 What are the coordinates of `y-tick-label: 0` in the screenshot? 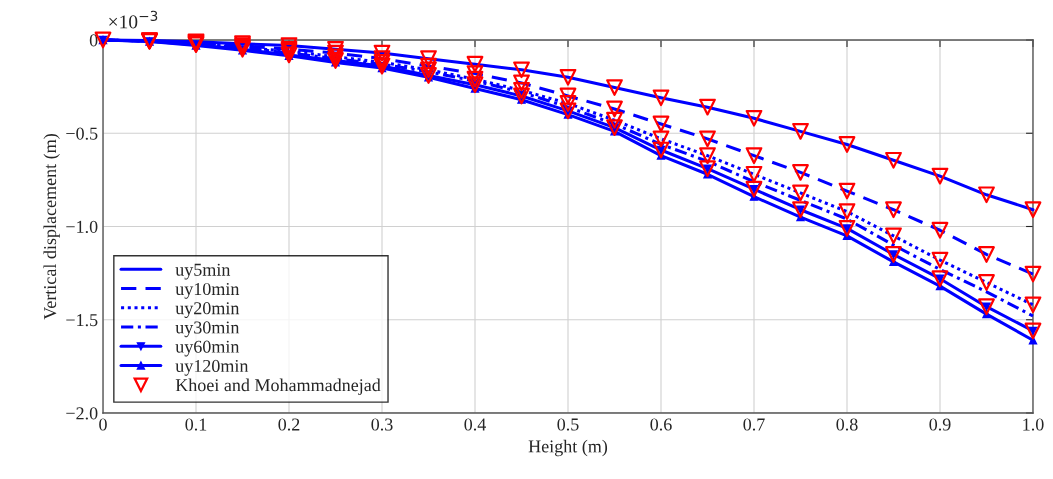 It's located at (93, 40).